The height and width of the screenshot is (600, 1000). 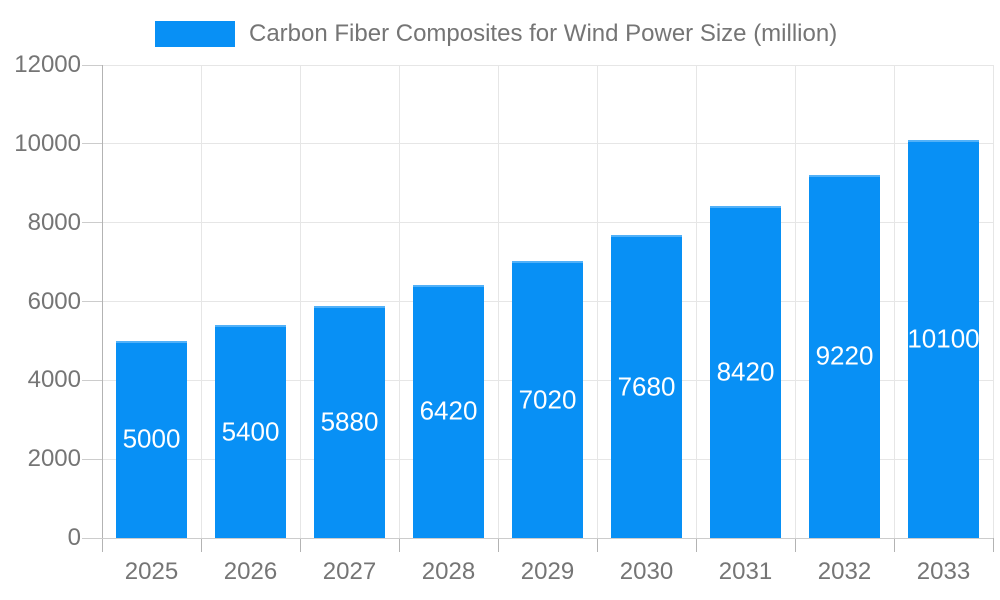 I want to click on bar-value-label: 5400, so click(x=250, y=431).